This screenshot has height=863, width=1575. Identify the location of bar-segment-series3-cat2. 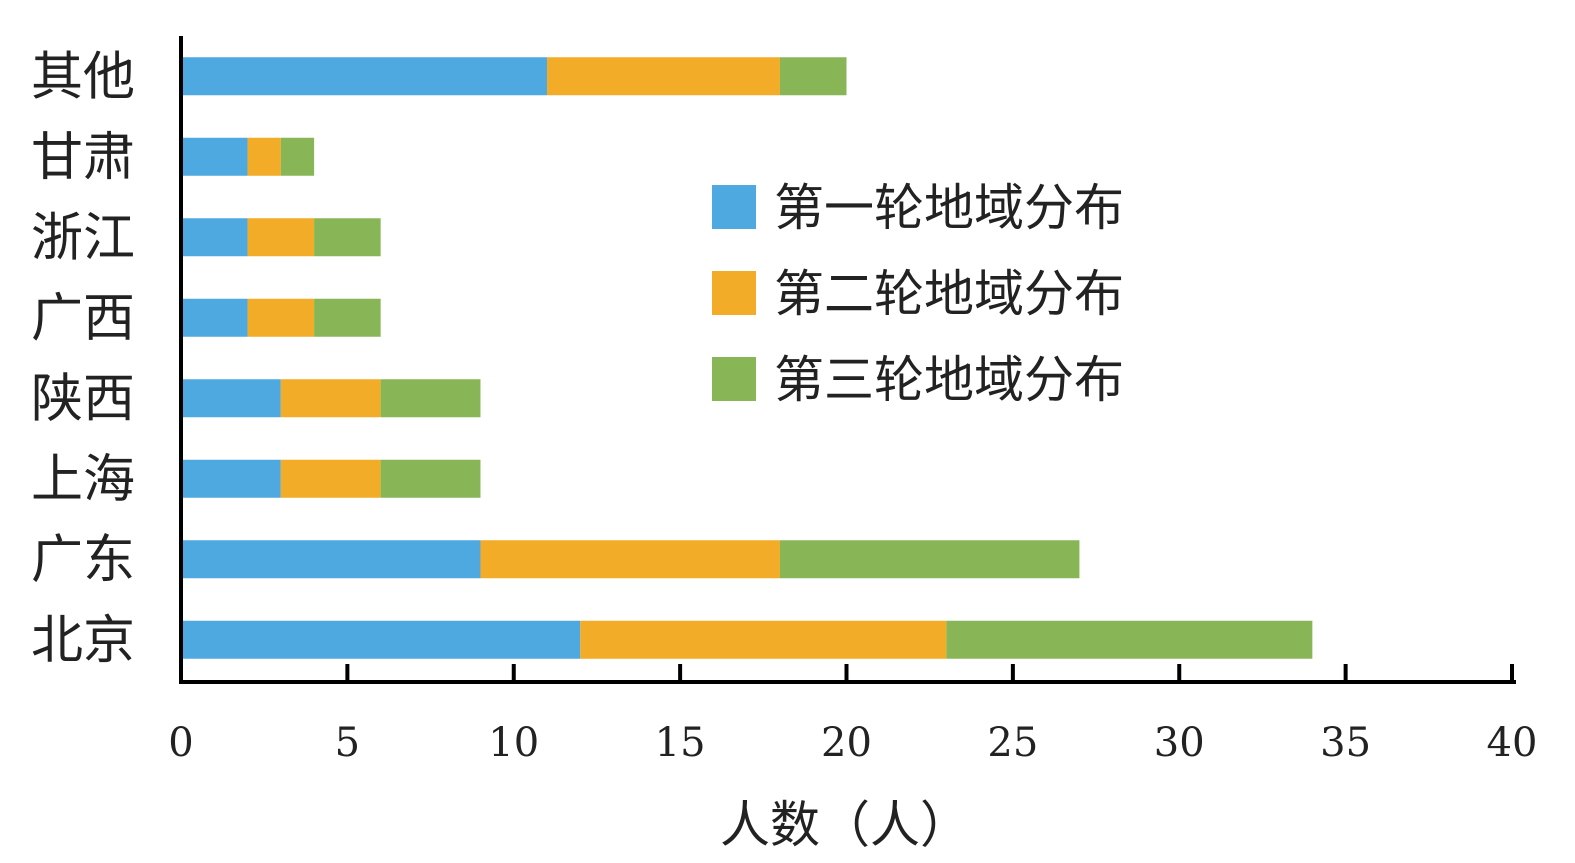
(297, 156).